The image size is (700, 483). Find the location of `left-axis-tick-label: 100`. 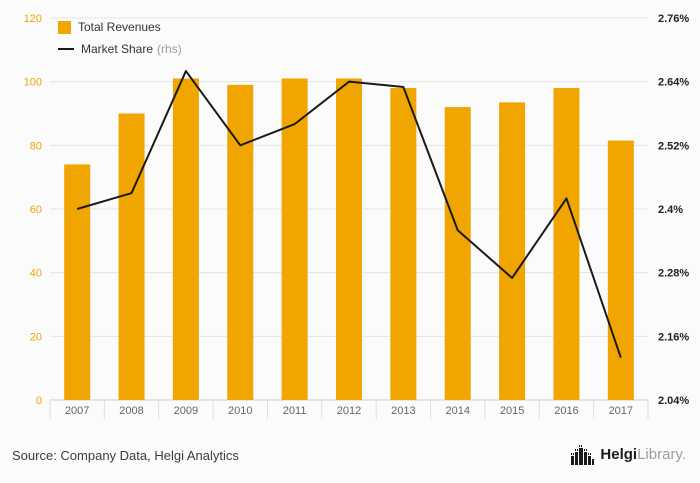

left-axis-tick-label: 100 is located at coordinates (33, 83).